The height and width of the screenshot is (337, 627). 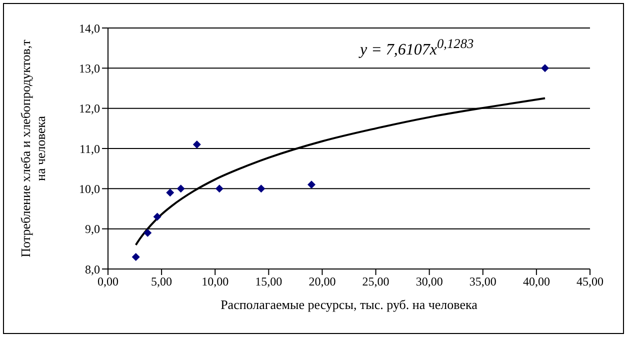 What do you see at coordinates (536, 281) in the screenshot?
I see `x-tick-label: 40,00` at bounding box center [536, 281].